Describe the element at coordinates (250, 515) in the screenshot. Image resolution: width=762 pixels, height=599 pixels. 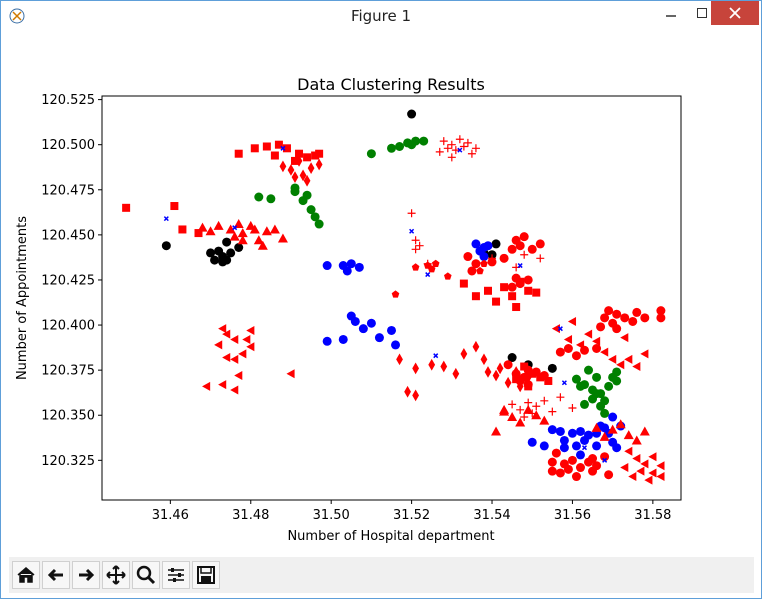
I see `x-tick-label: 31.48` at that location.